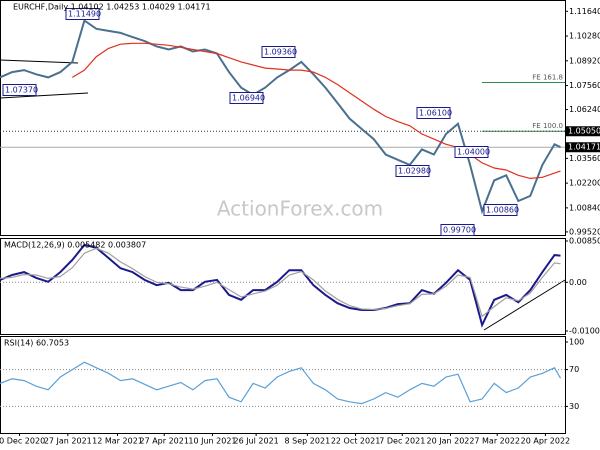 The height and width of the screenshot is (450, 600). I want to click on x-tick-label: 7 Mar 2022, so click(497, 441).